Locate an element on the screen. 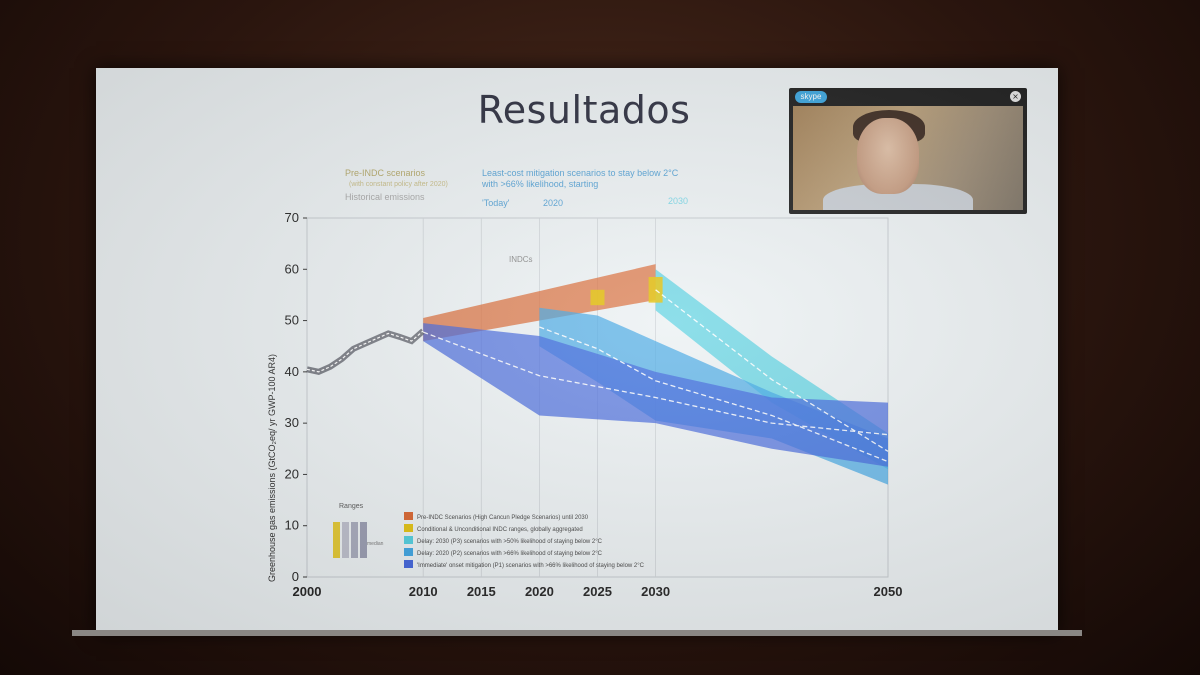 The height and width of the screenshot is (675, 1200). y-tick-label-60: 60 is located at coordinates (292, 268).